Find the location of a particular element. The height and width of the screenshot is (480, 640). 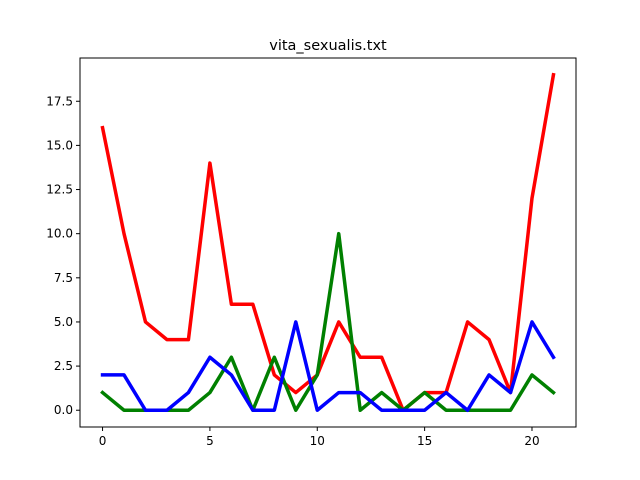

y-tick-label: 2.5 is located at coordinates (63, 366).